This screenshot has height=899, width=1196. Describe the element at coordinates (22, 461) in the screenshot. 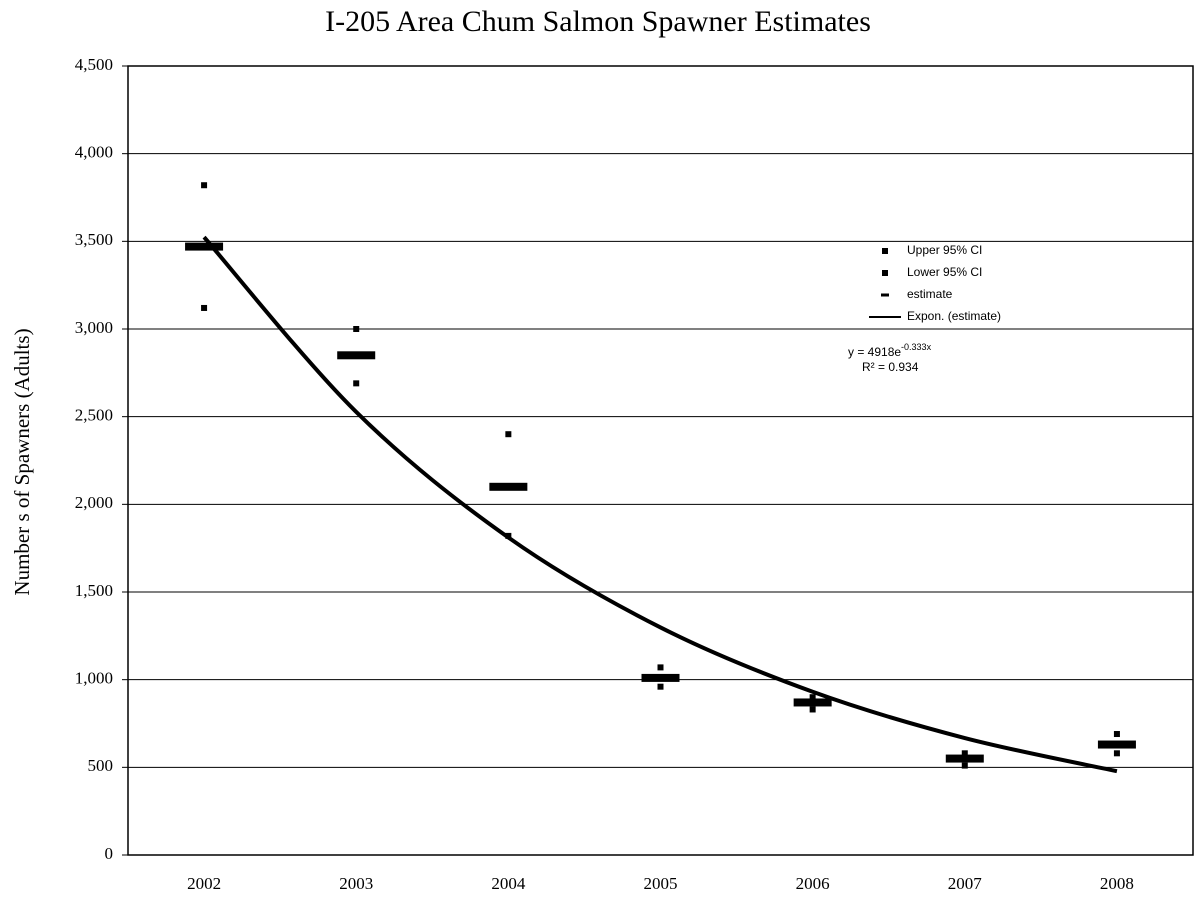

I see `y-axis-label: Number s of Spawners (Adults)` at that location.